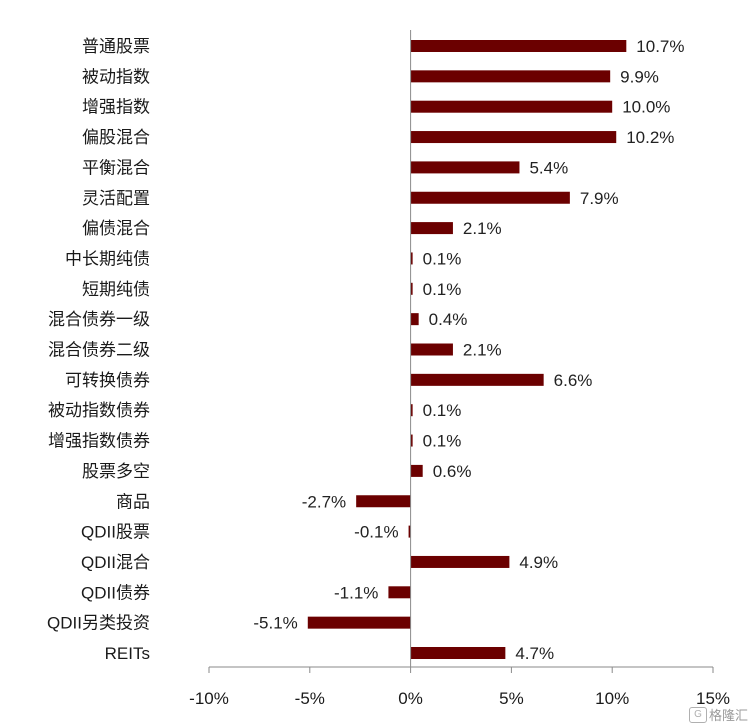 The image size is (754, 726). Describe the element at coordinates (115, 592) in the screenshot. I see `category-label: QDII债券` at that location.